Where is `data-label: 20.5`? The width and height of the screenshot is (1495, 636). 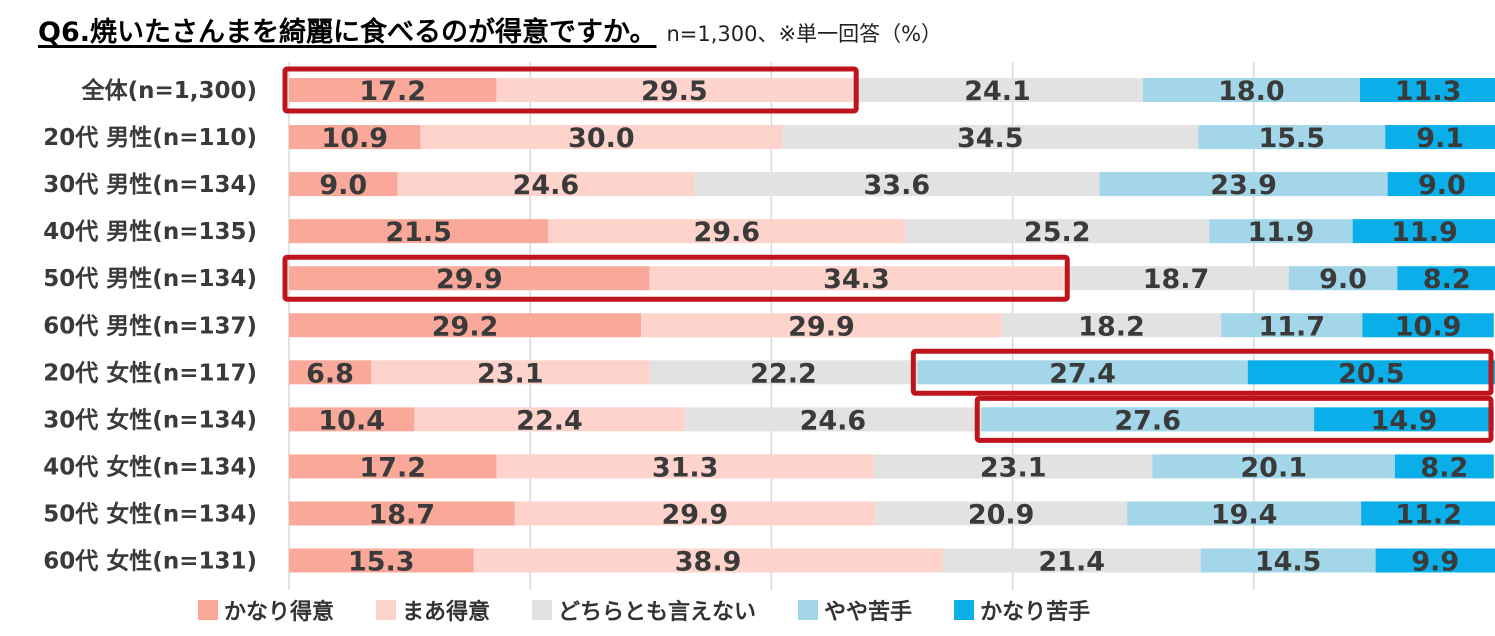 data-label: 20.5 is located at coordinates (1371, 373).